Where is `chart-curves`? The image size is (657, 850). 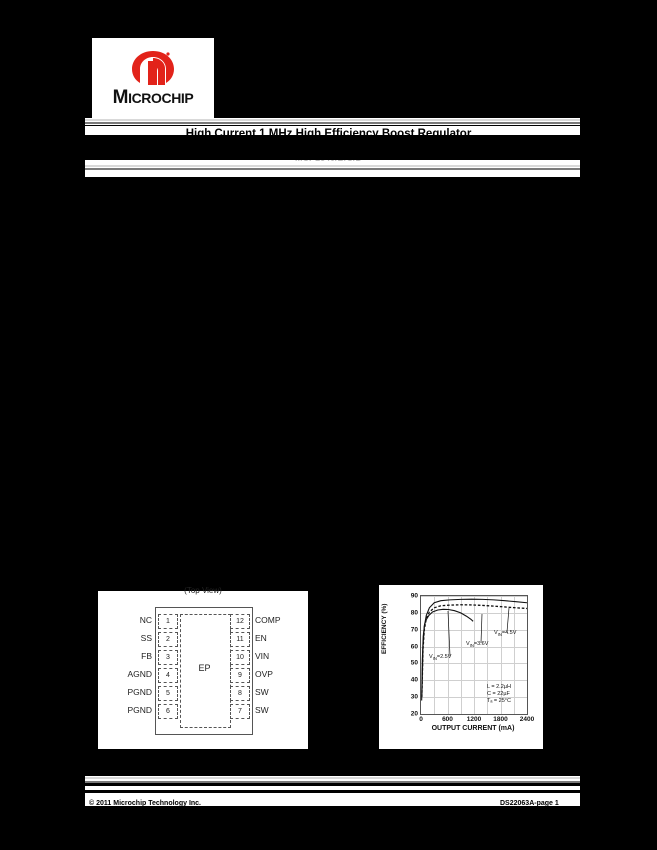
chart-curves is located at coordinates (474, 649).